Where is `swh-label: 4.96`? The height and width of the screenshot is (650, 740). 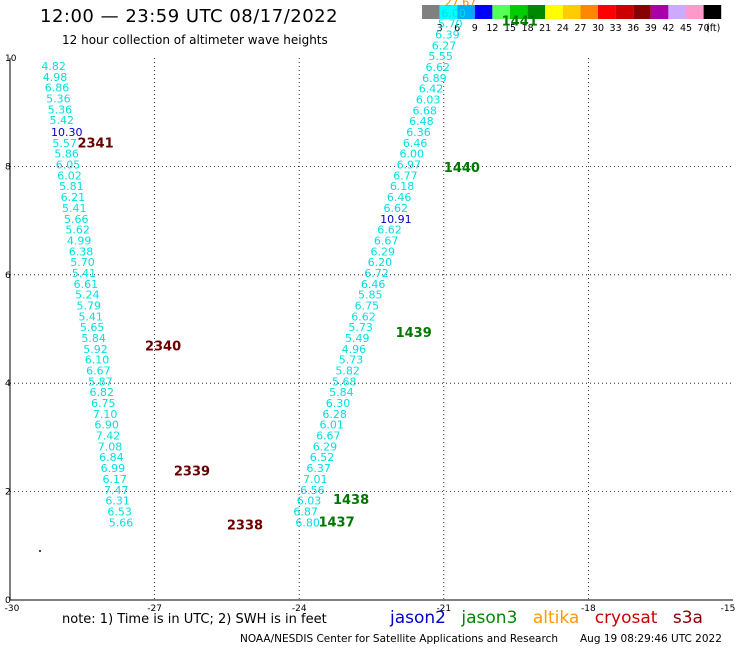 swh-label: 4.96 is located at coordinates (354, 349).